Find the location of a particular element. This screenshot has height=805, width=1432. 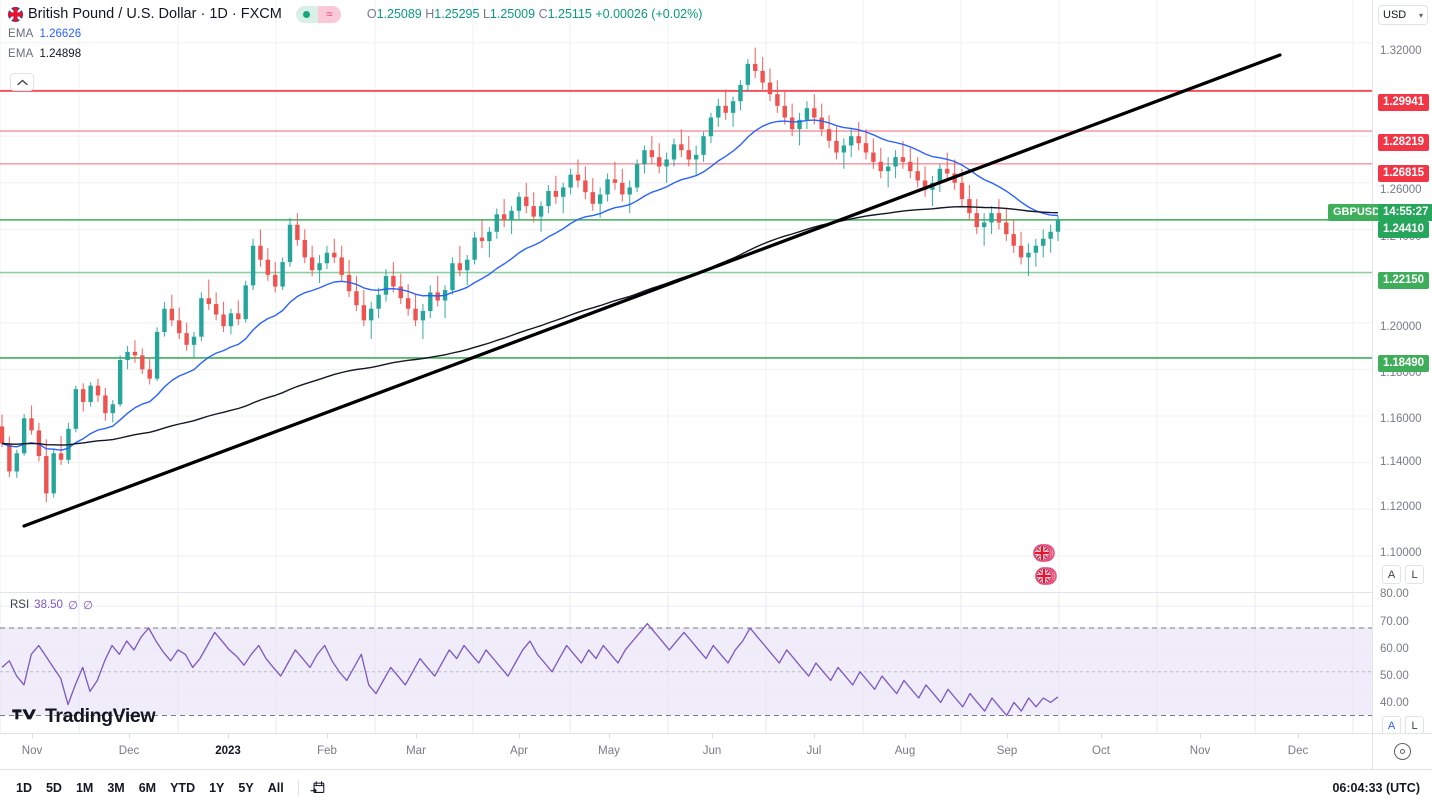

low-value: 1.25009 is located at coordinates (512, 14).